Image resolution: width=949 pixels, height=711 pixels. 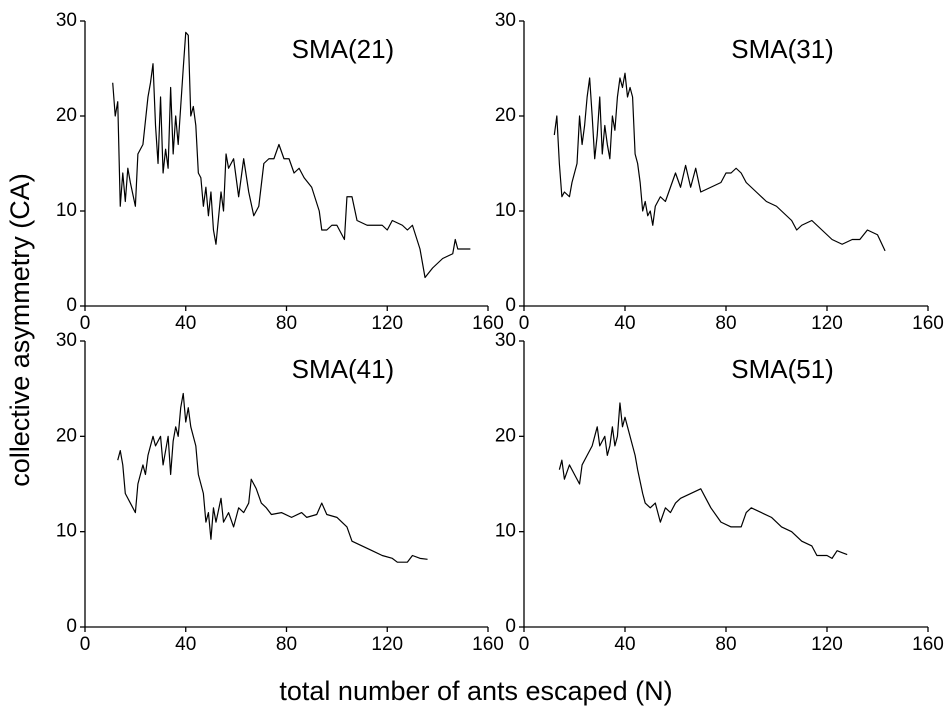 I want to click on x-axis-label: total number of ants escaped (N), so click(x=475, y=691).